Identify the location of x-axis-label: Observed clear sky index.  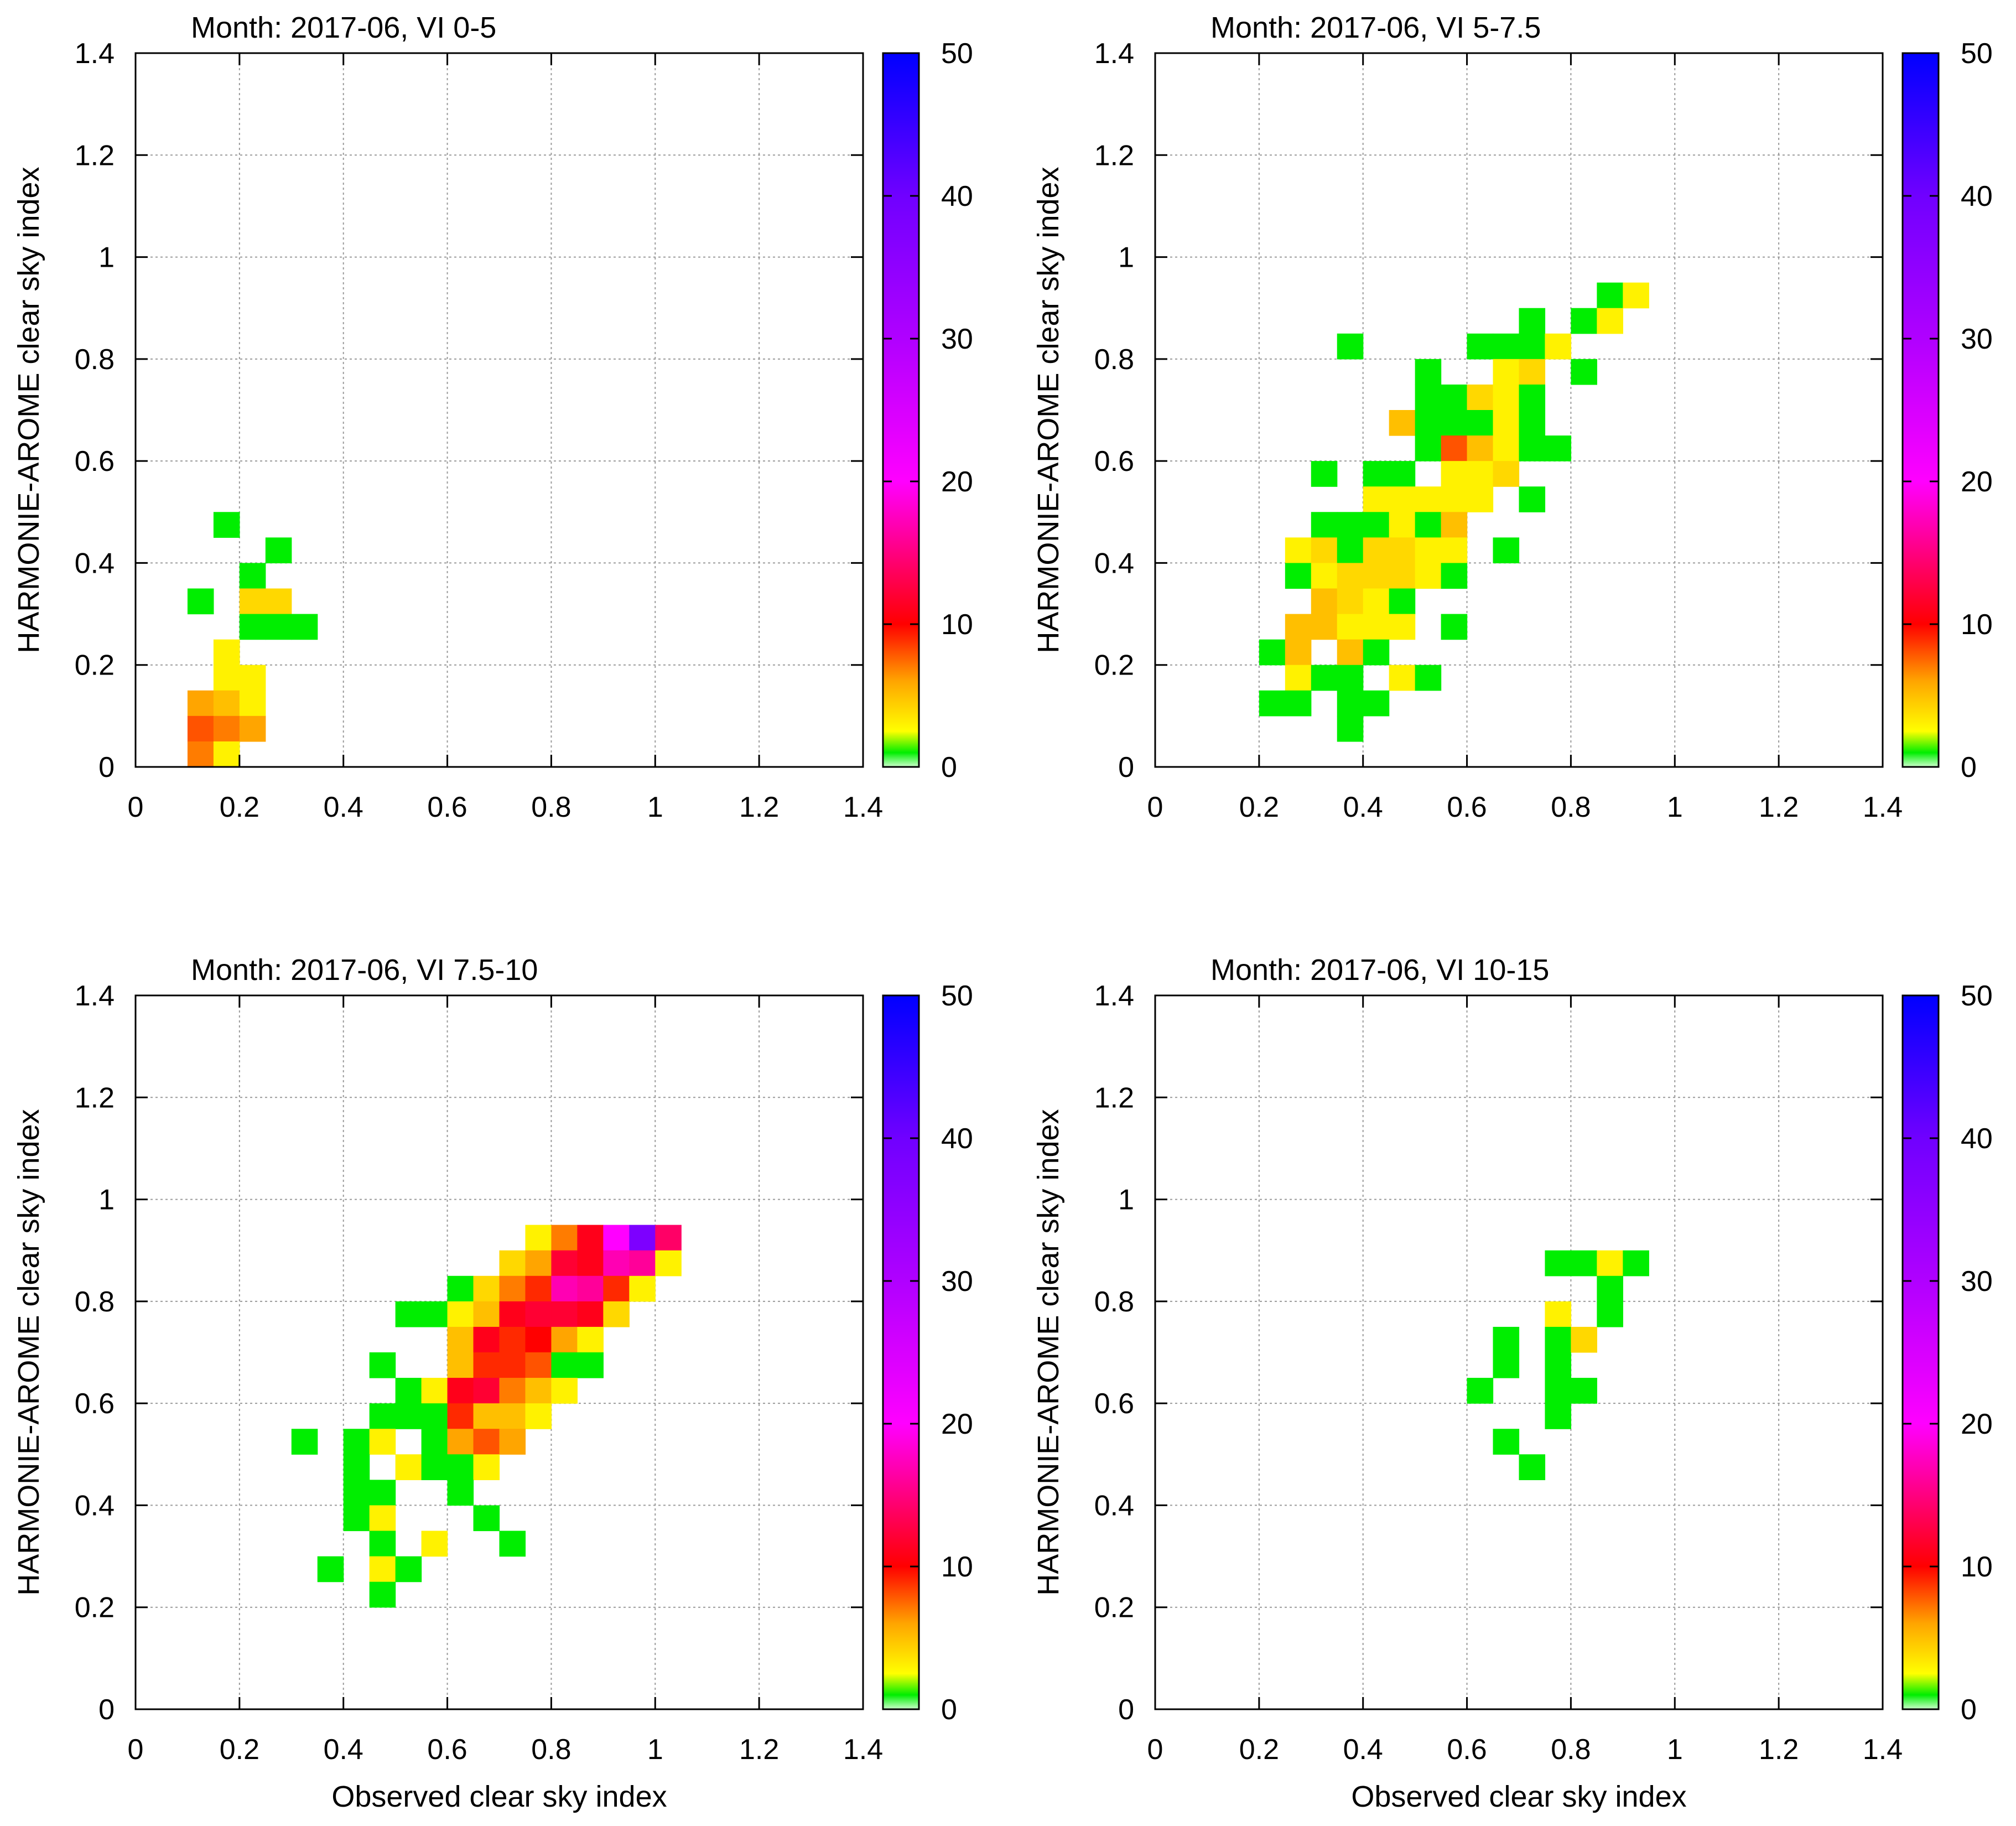
(1519, 1796).